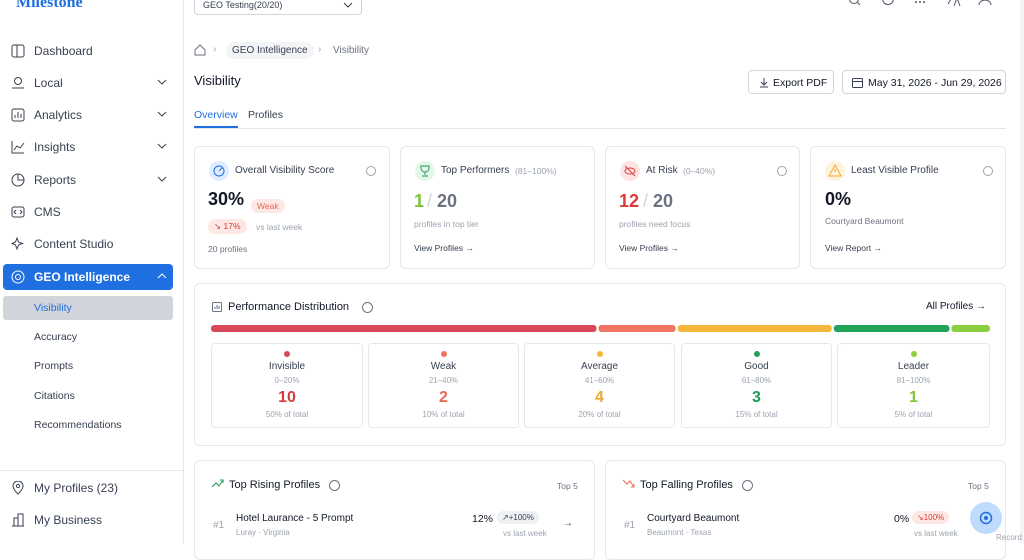 This screenshot has width=1024, height=560. Describe the element at coordinates (475, 170) in the screenshot. I see `card-title: Top Performers` at that location.